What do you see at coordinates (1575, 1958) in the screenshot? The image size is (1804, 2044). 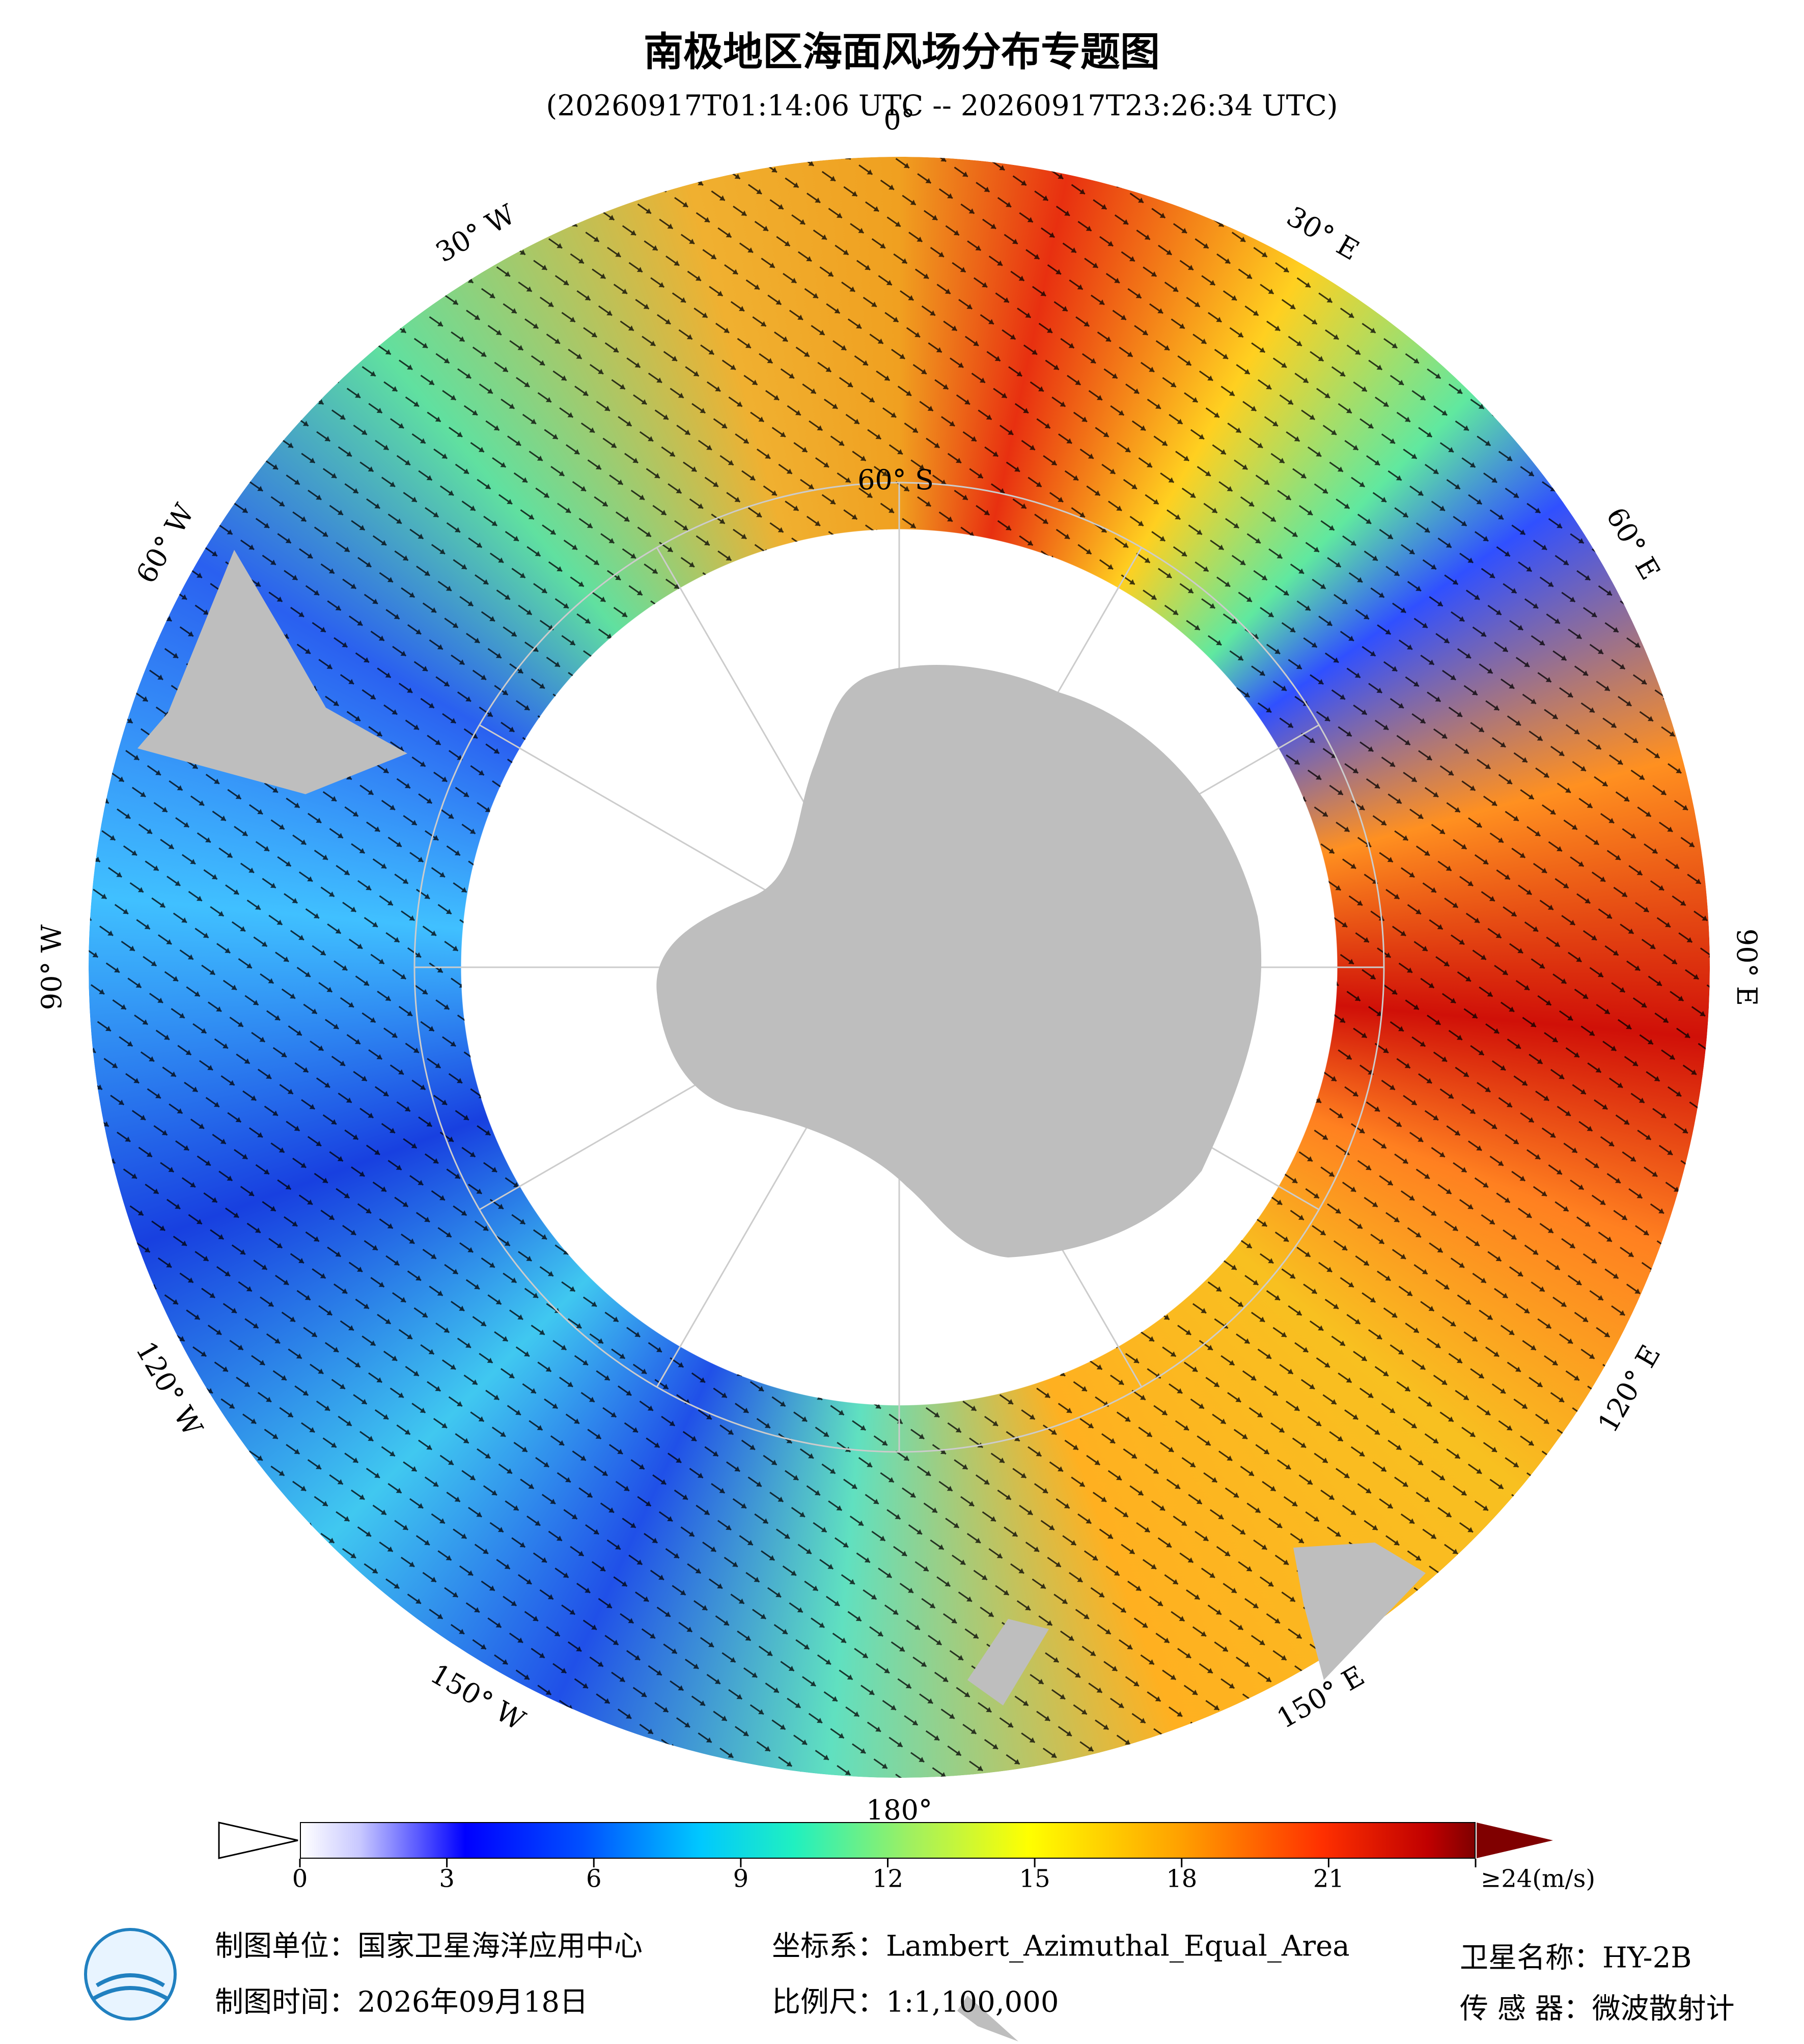 I see `footer-satellite: 卫星名称：HY-2B` at bounding box center [1575, 1958].